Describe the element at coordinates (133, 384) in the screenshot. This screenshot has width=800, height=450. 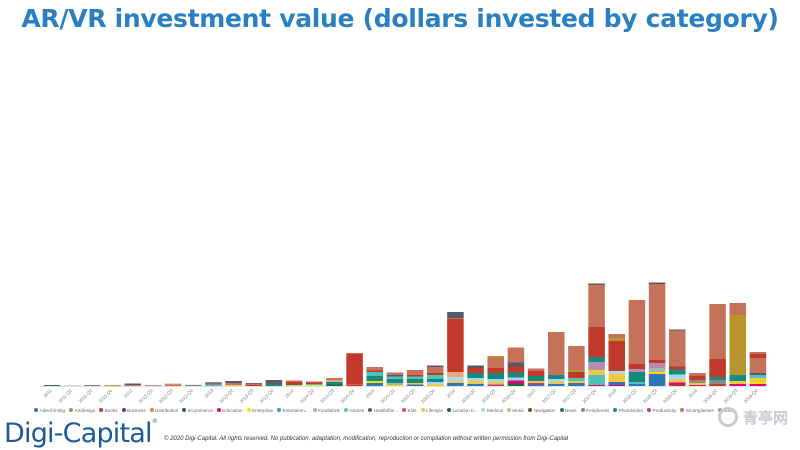
I see `bar-2012` at that location.